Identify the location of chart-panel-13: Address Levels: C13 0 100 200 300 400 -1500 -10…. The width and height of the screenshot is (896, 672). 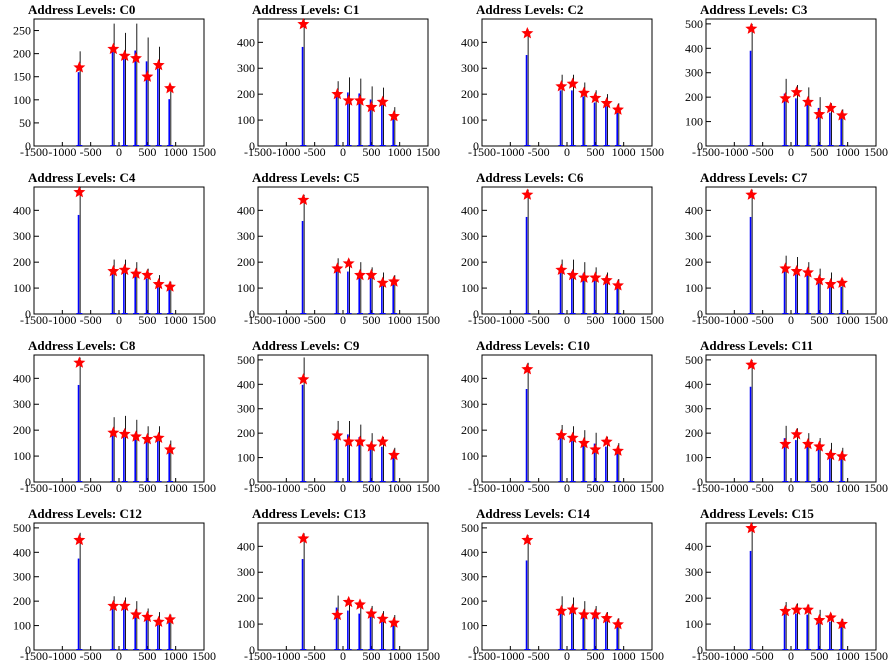
(338, 584).